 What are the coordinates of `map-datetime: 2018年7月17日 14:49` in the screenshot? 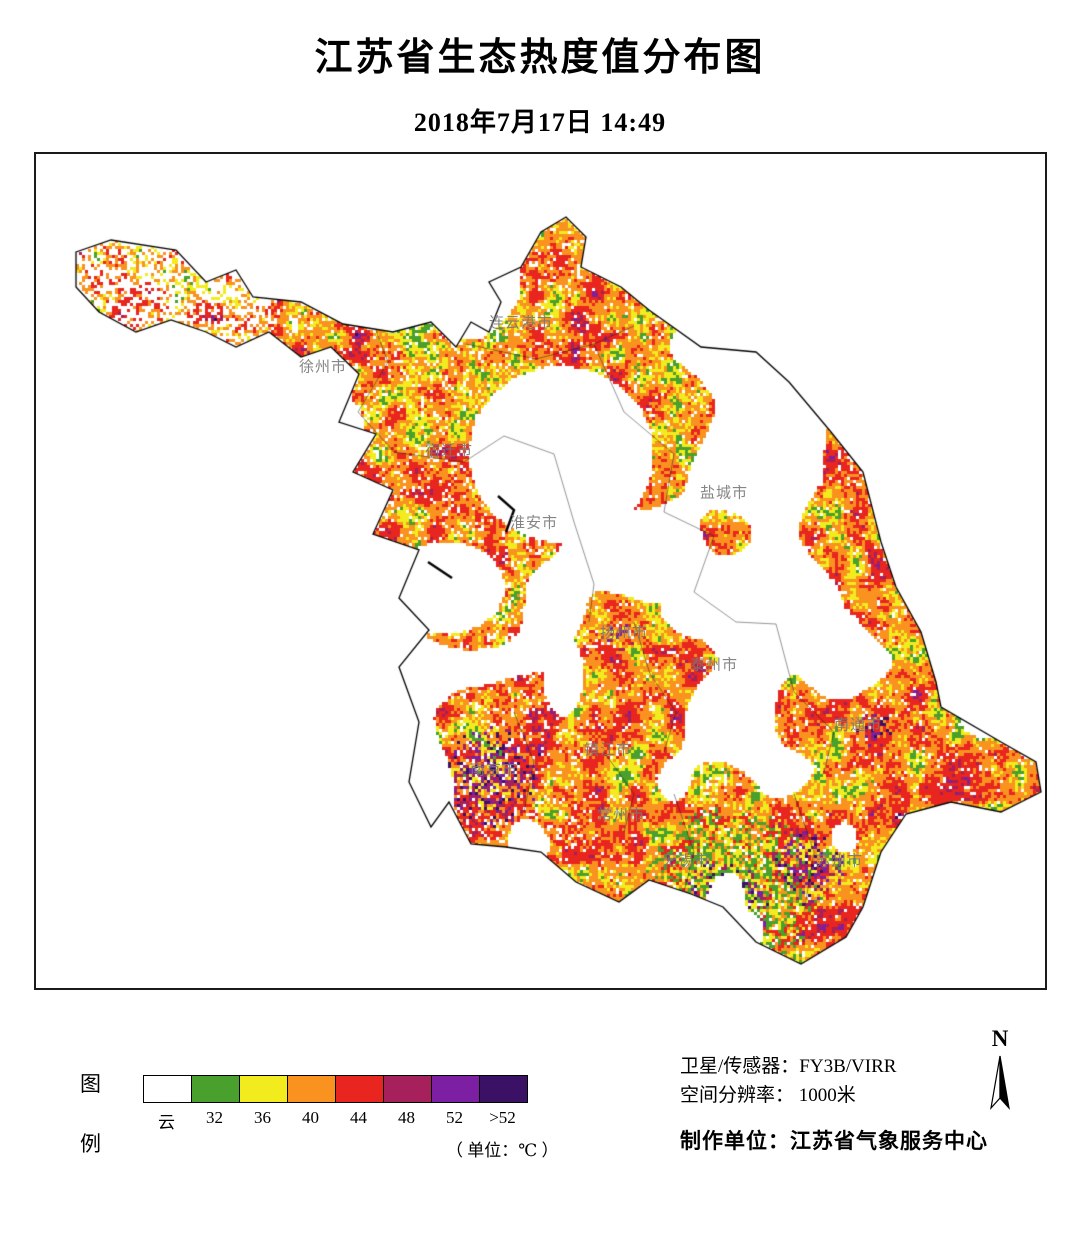 It's located at (540, 122).